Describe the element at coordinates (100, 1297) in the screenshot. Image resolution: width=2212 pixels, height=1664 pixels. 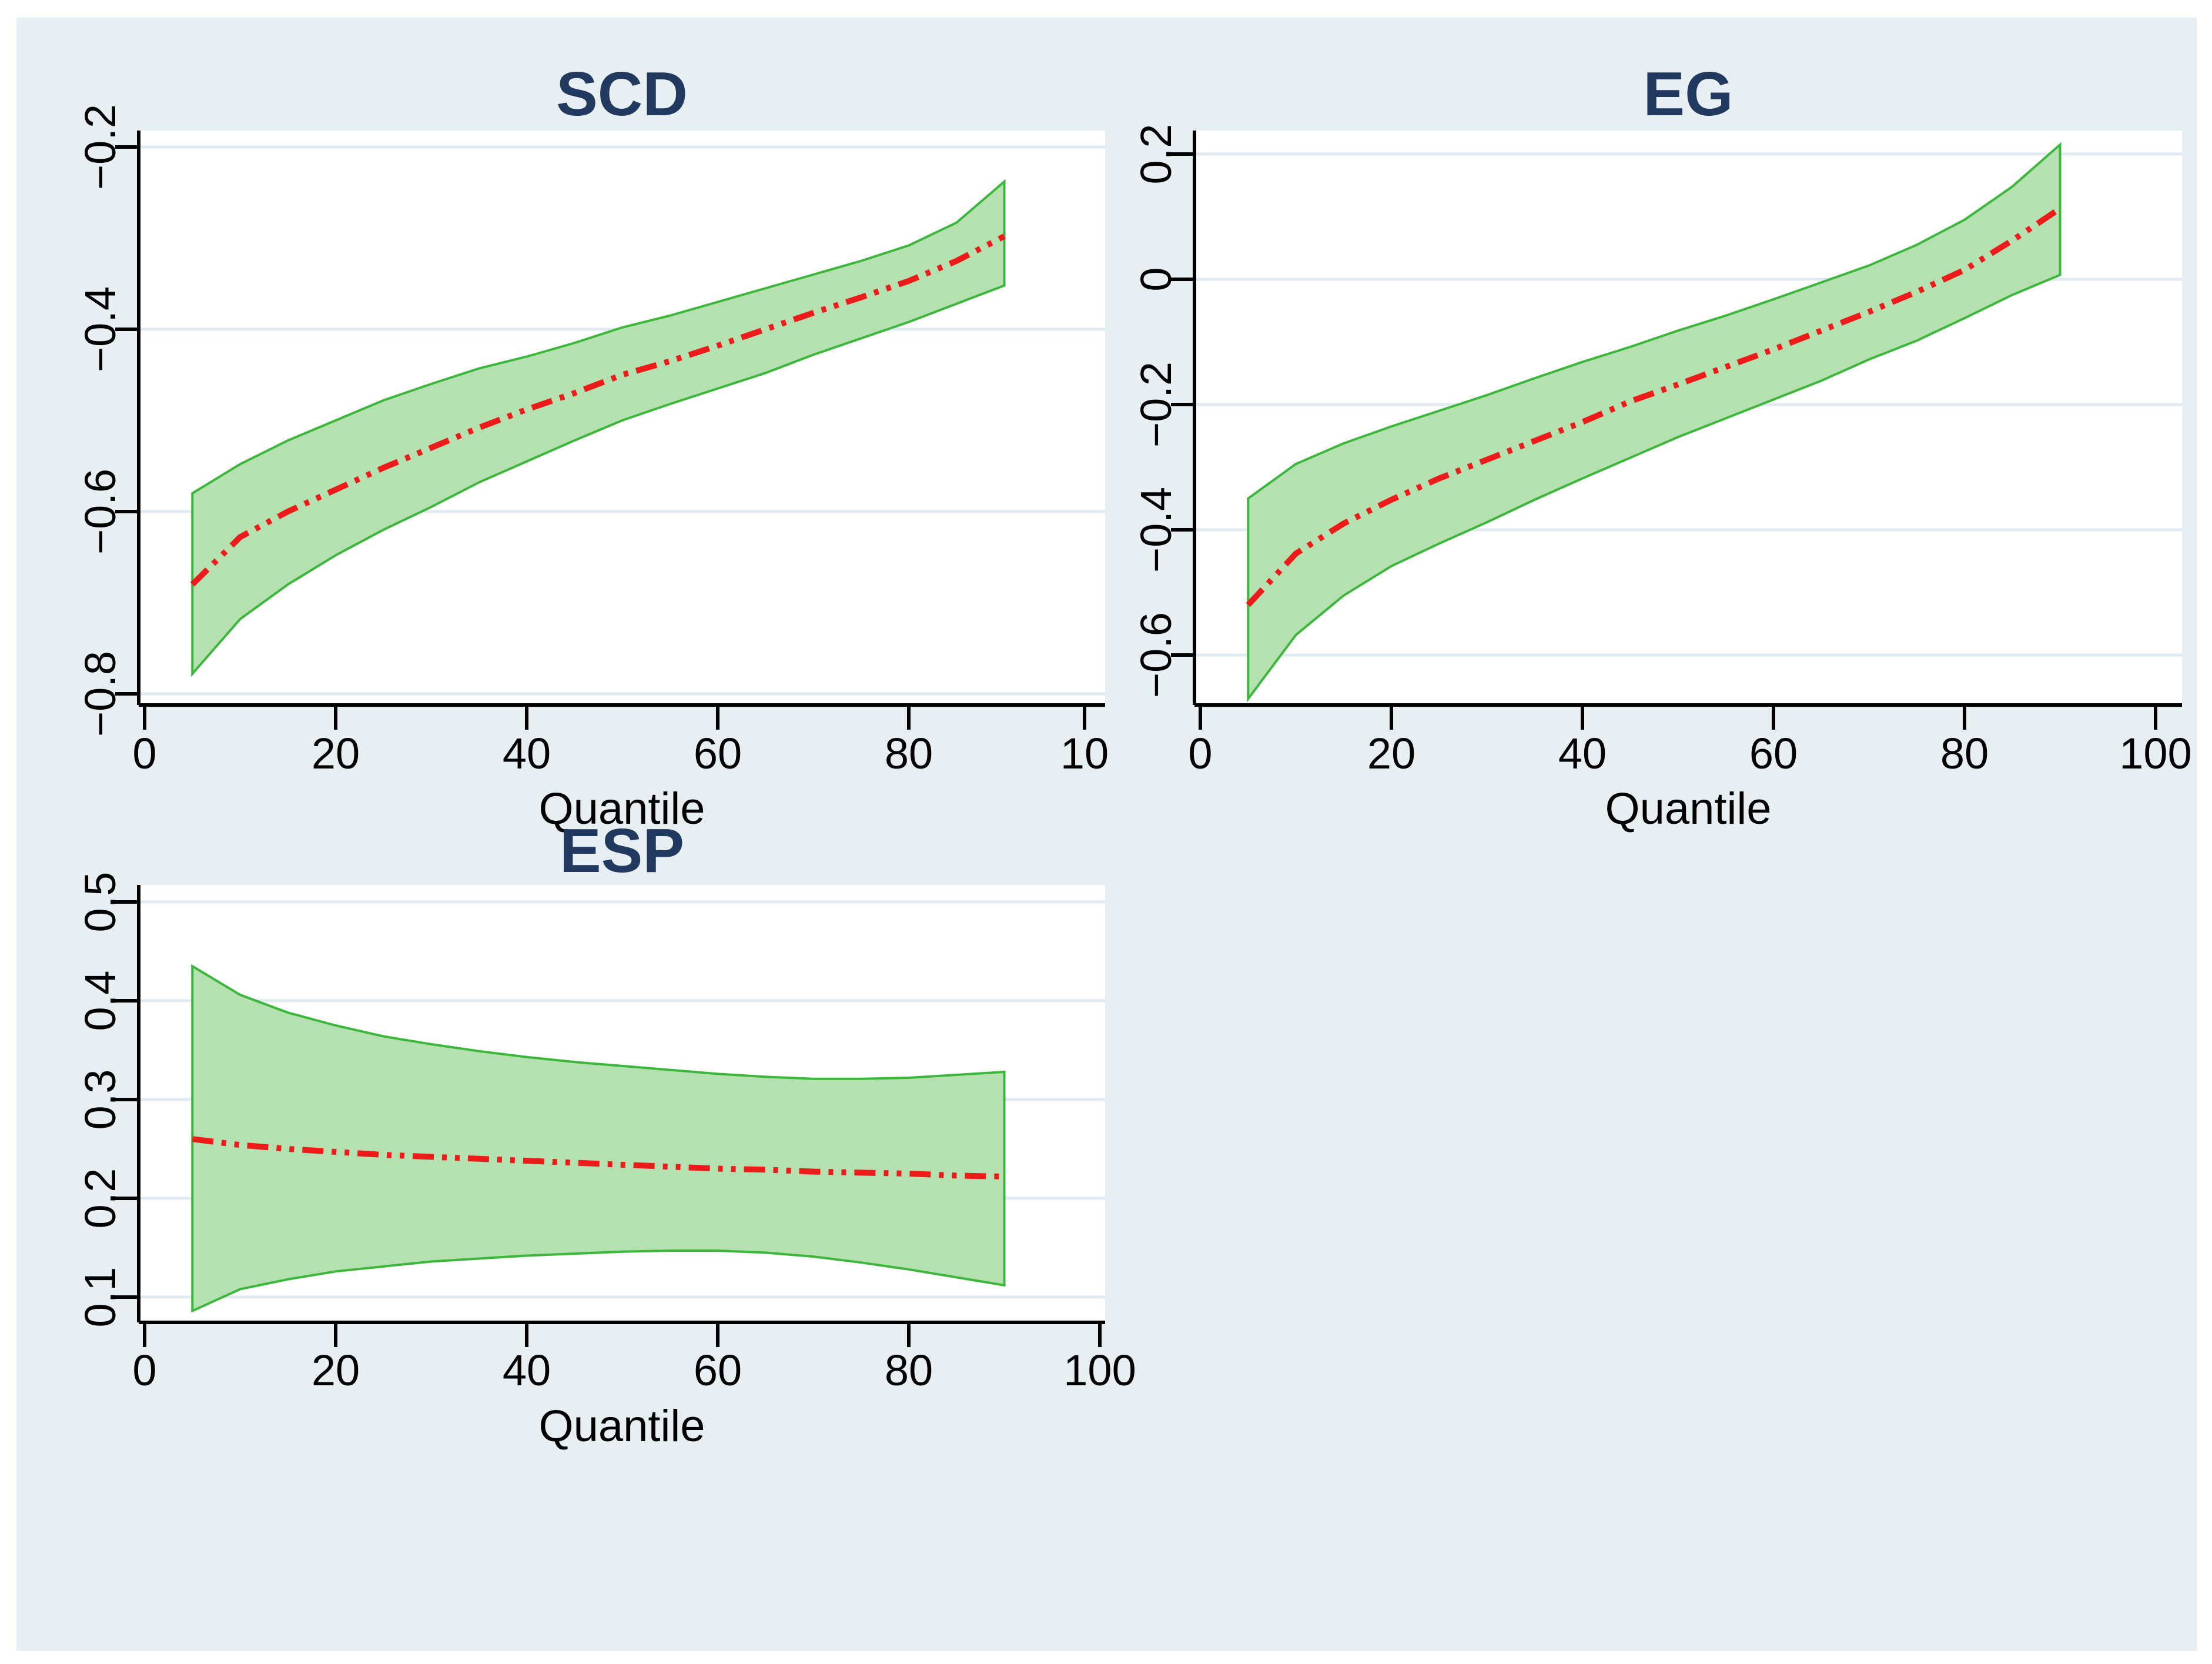
I see `y-tick-label: 0.1` at that location.